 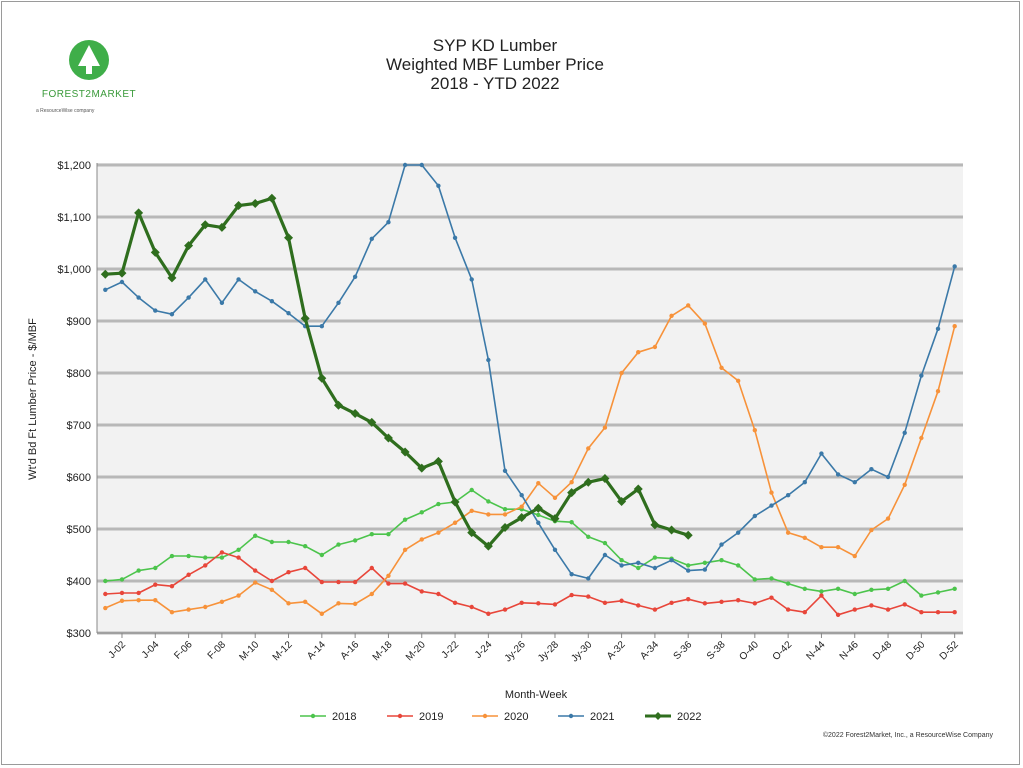 I want to click on chart-title-line-1: SYP KD Lumber, so click(x=495, y=45).